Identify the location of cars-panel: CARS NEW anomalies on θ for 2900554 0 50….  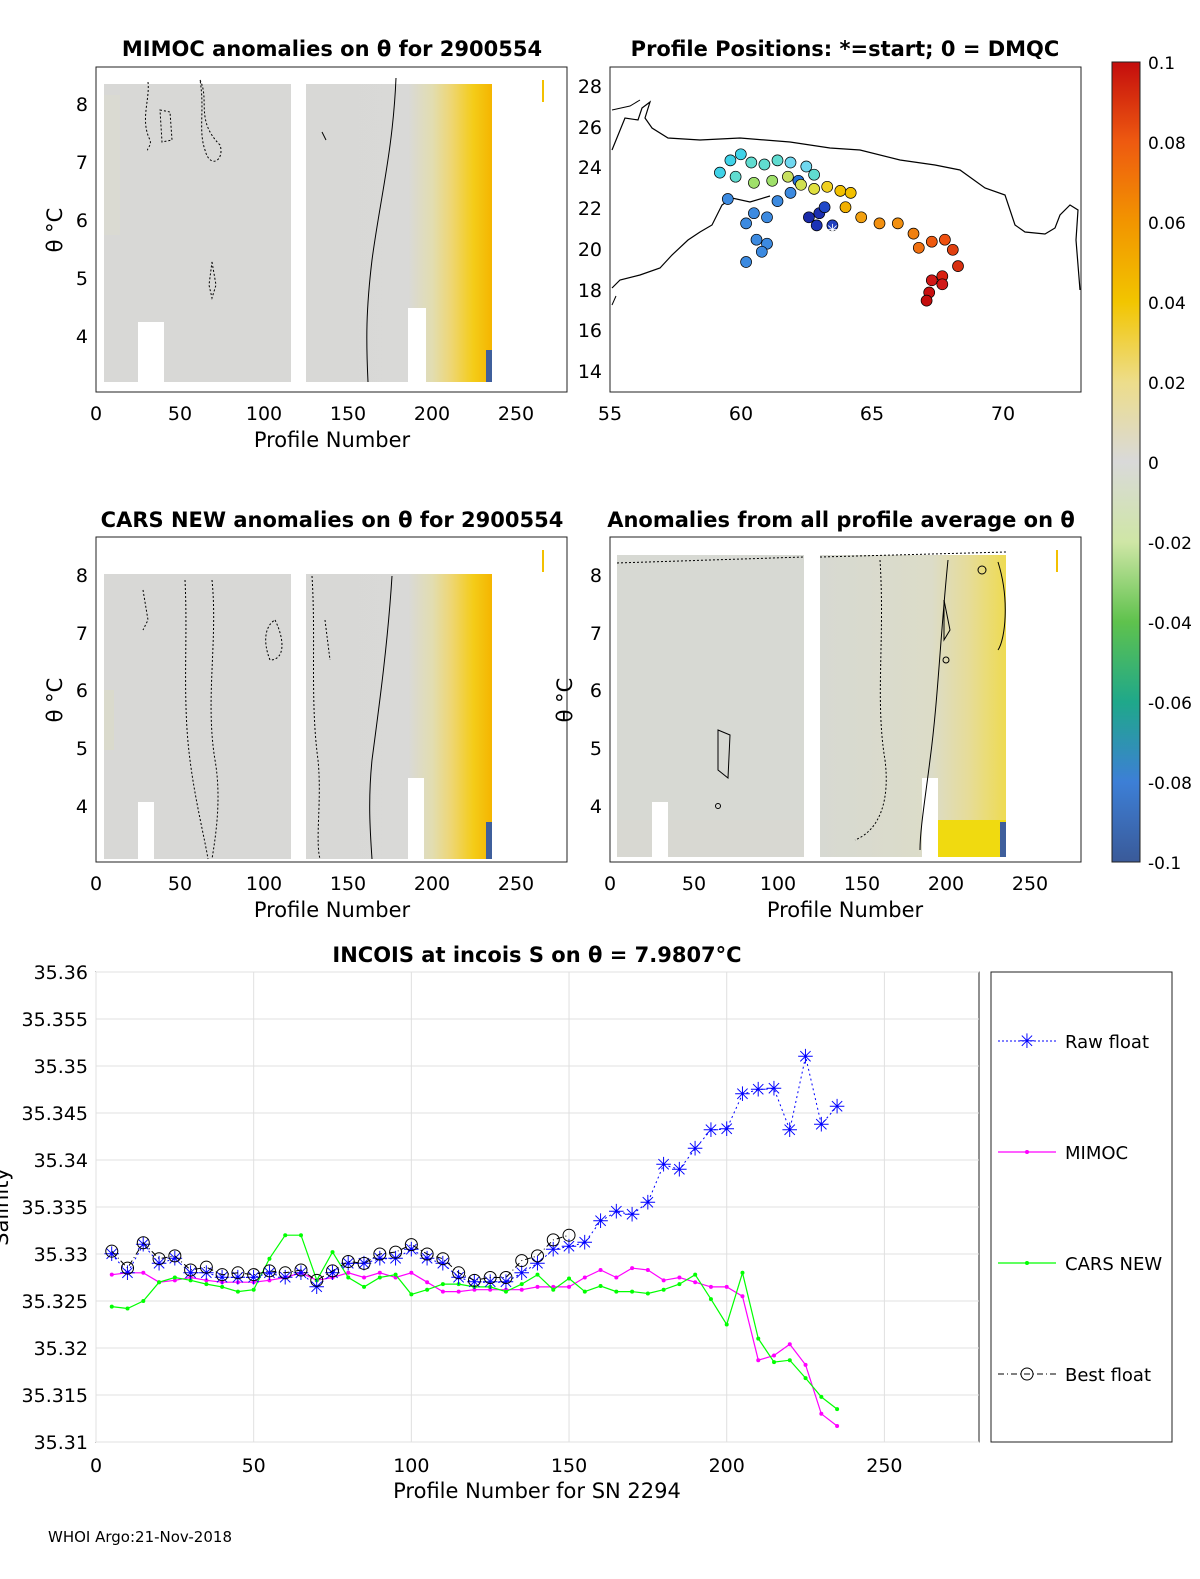
(305, 715).